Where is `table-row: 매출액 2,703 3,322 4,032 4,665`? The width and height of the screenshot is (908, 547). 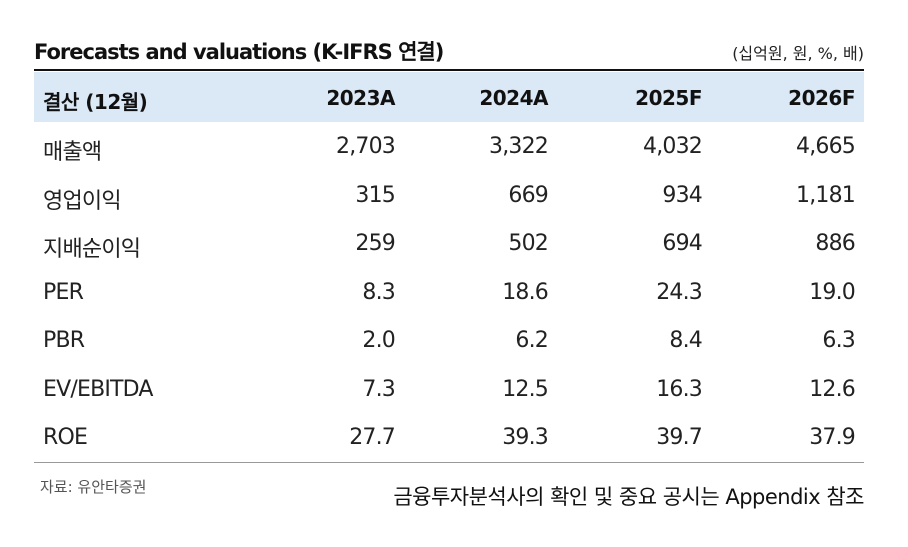
table-row: 매출액 2,703 3,322 4,032 4,665 is located at coordinates (449, 146).